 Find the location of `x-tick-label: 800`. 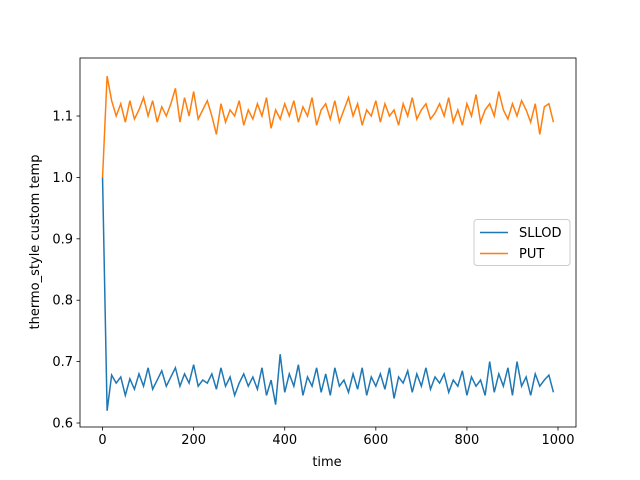

x-tick-label: 800 is located at coordinates (467, 440).